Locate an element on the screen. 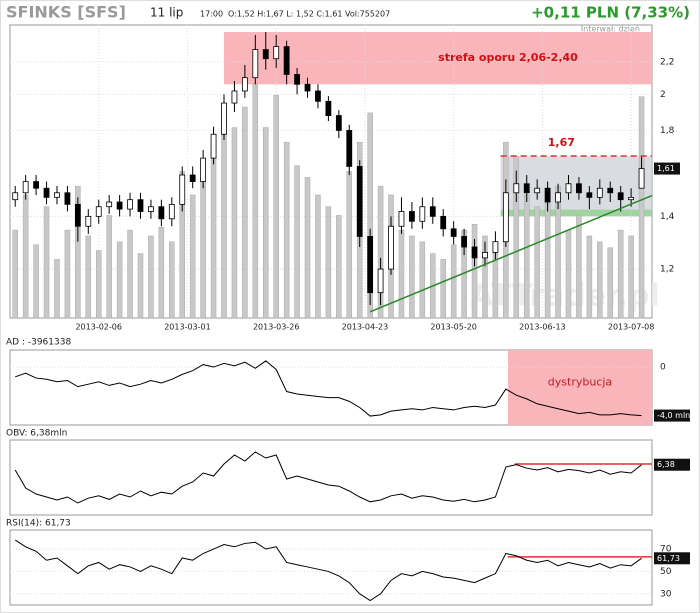 This screenshot has height=613, width=700. last-value-label: 61,73 is located at coordinates (668, 558).